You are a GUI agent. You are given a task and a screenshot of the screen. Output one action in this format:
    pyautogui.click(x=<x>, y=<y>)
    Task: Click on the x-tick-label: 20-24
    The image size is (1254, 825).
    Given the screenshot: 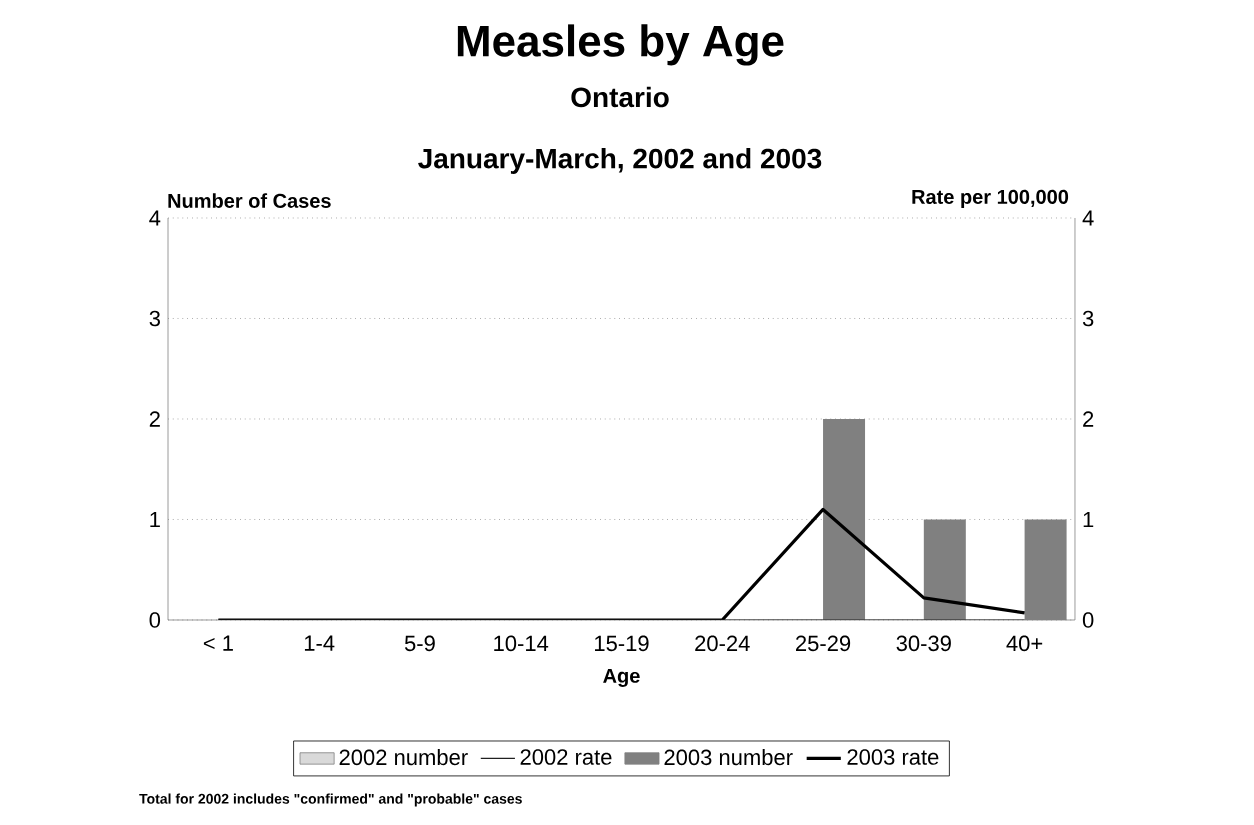 What is the action you would take?
    pyautogui.click(x=722, y=643)
    